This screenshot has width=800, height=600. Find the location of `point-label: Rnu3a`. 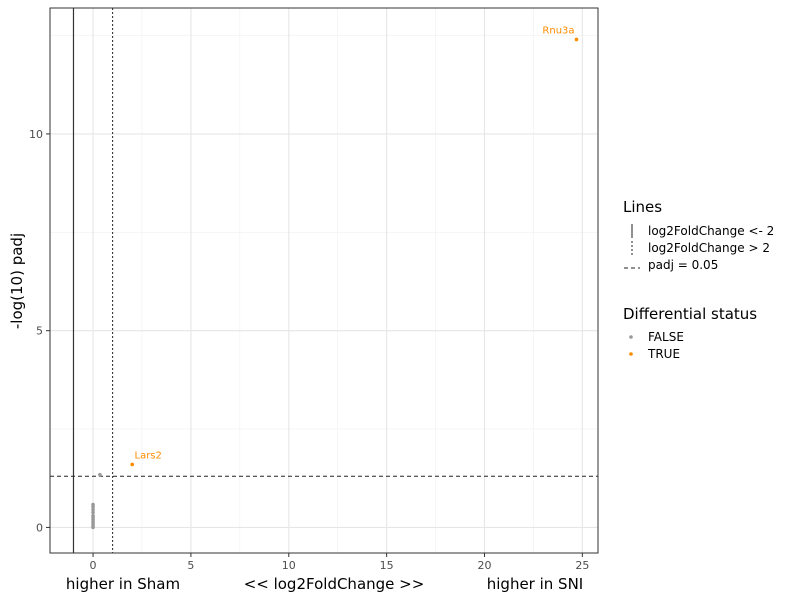

point-label: Rnu3a is located at coordinates (558, 30).